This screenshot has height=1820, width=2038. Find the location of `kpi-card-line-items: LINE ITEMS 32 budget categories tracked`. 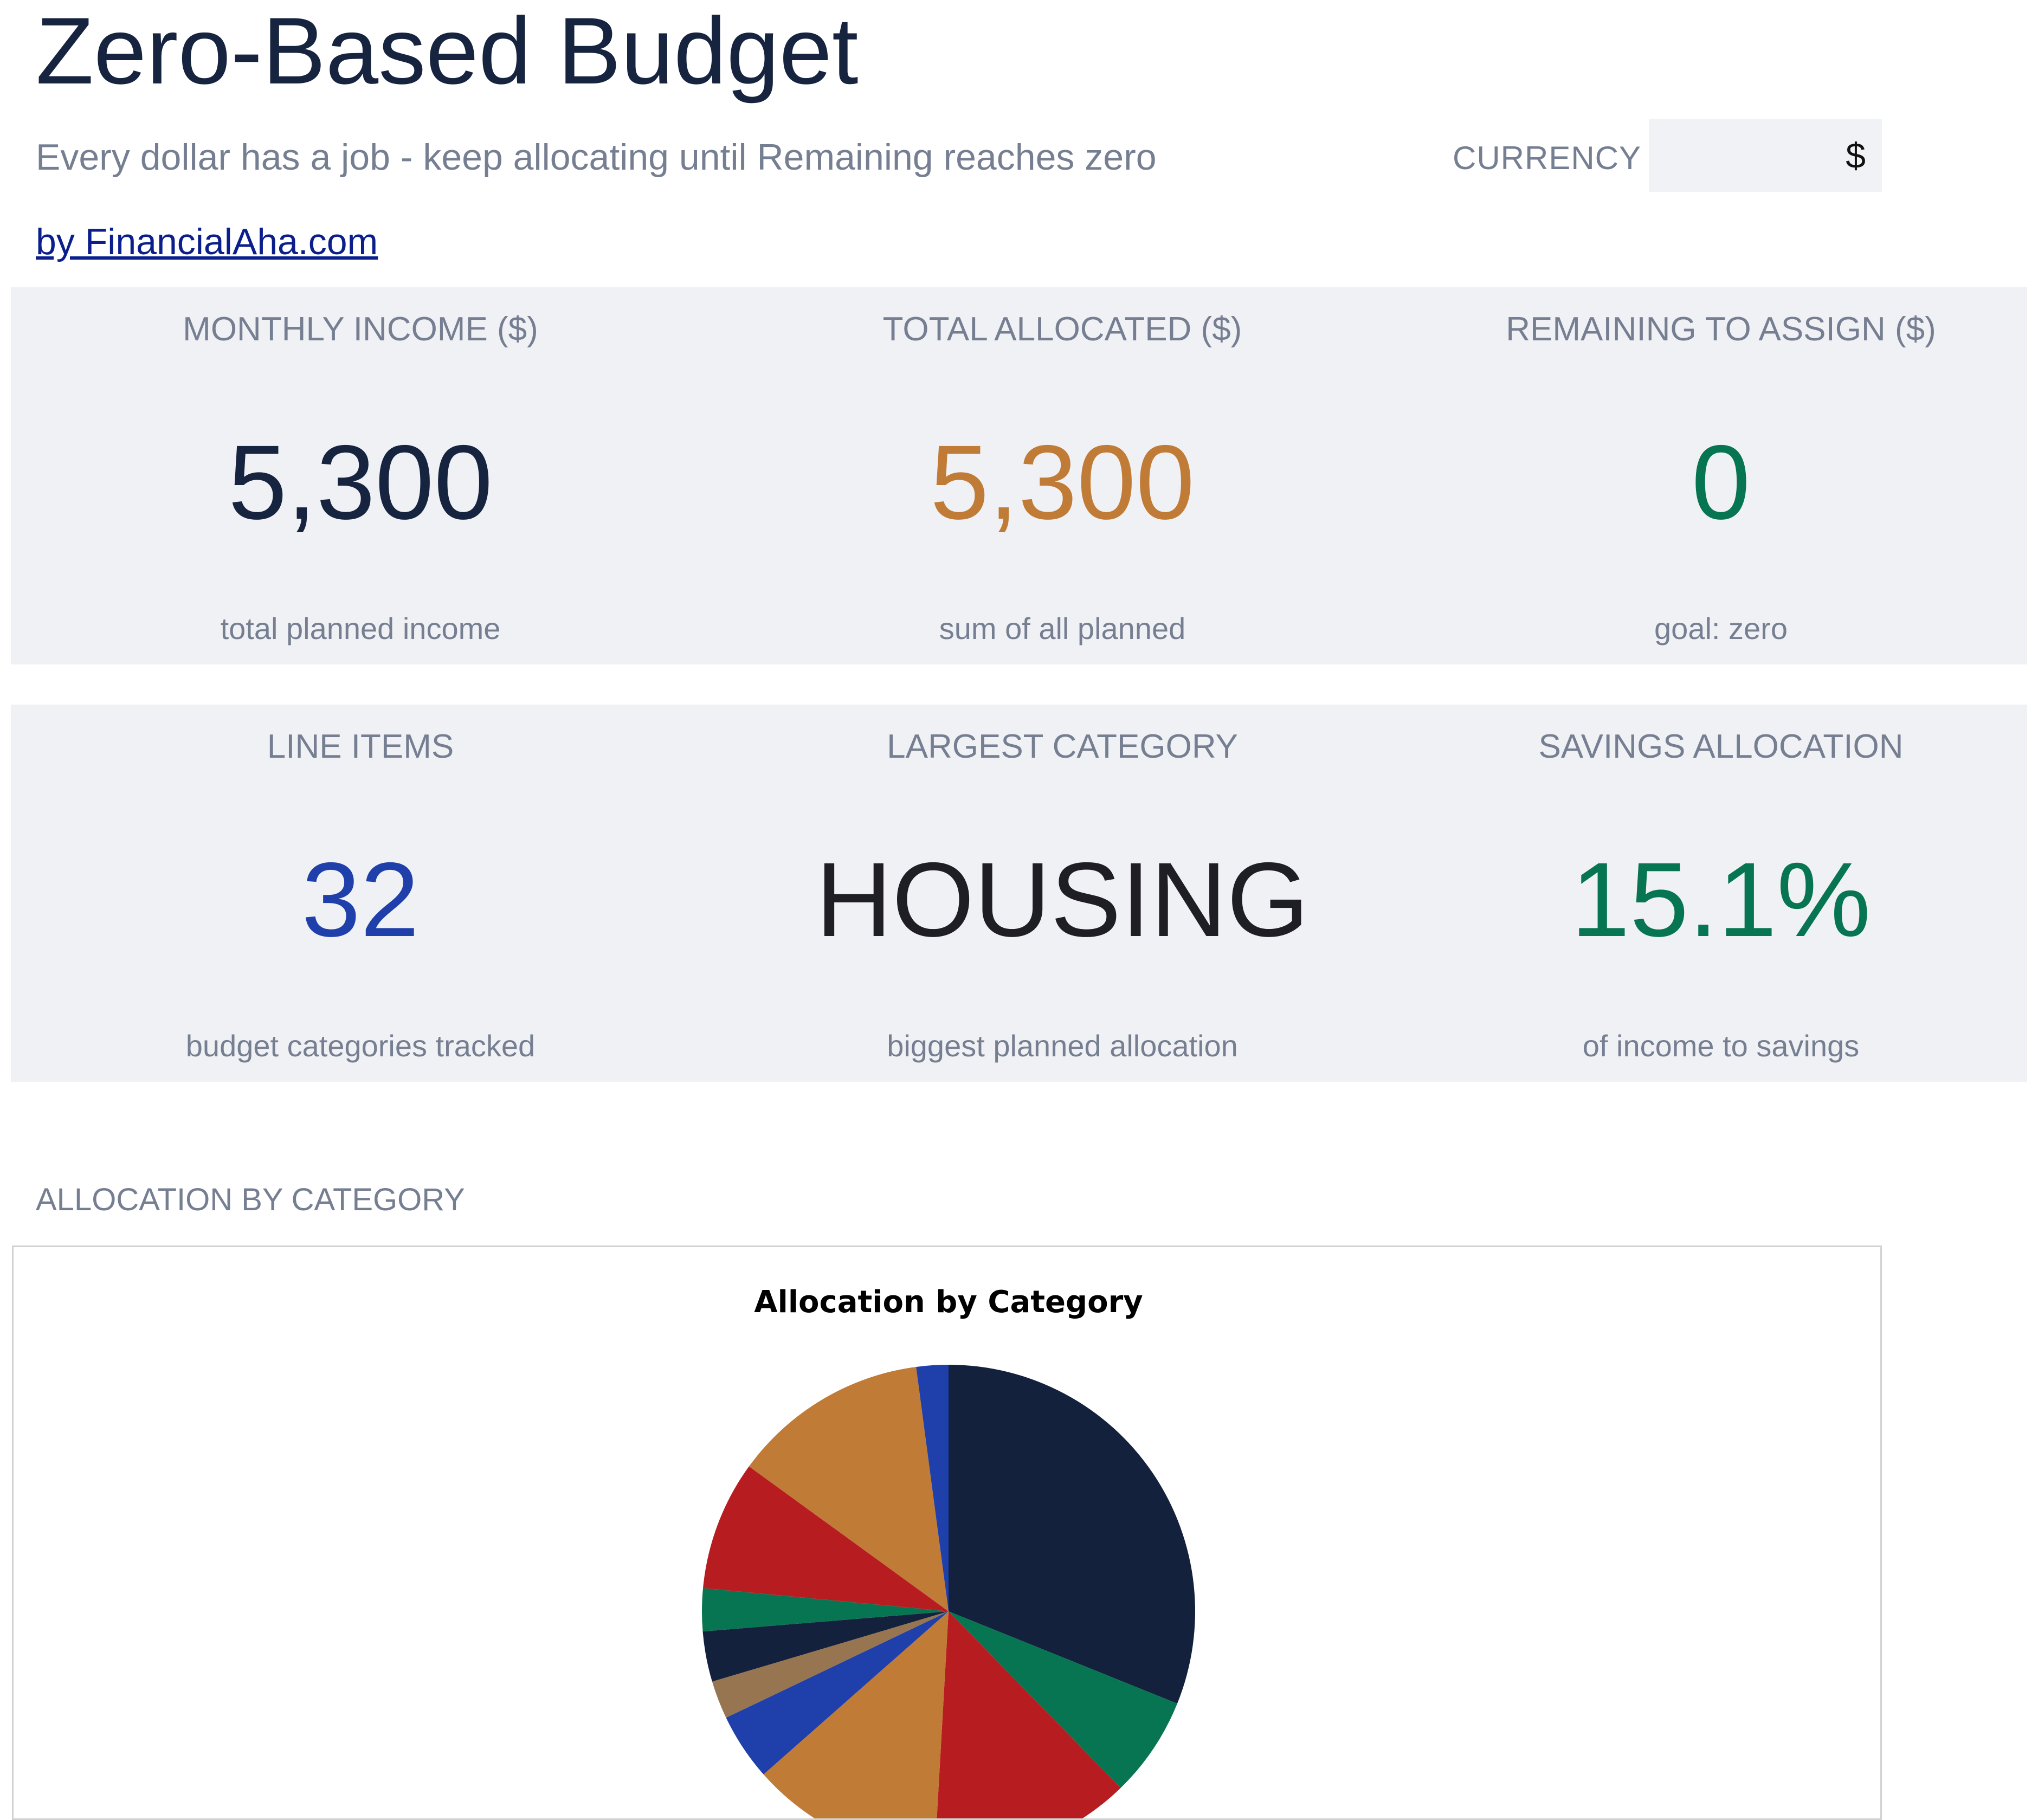

kpi-card-line-items: LINE ITEMS 32 budget categories tracked is located at coordinates (360, 894).